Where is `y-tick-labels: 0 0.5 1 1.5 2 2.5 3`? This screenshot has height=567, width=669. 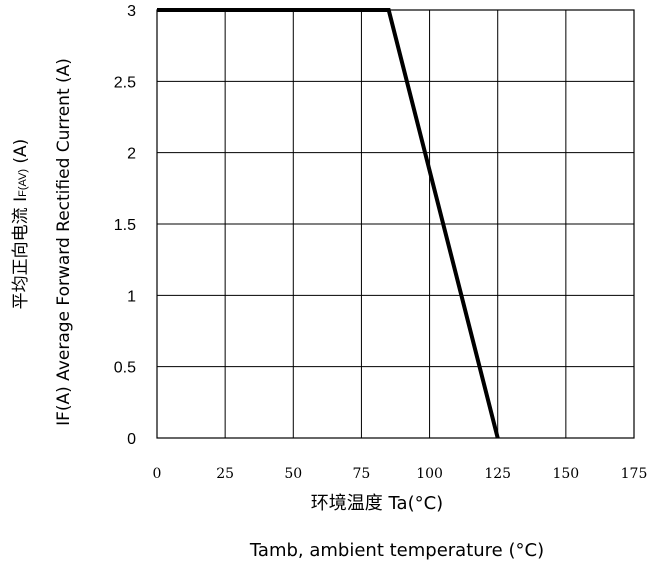 y-tick-labels: 0 0.5 1 1.5 2 2.5 3 is located at coordinates (125, 225).